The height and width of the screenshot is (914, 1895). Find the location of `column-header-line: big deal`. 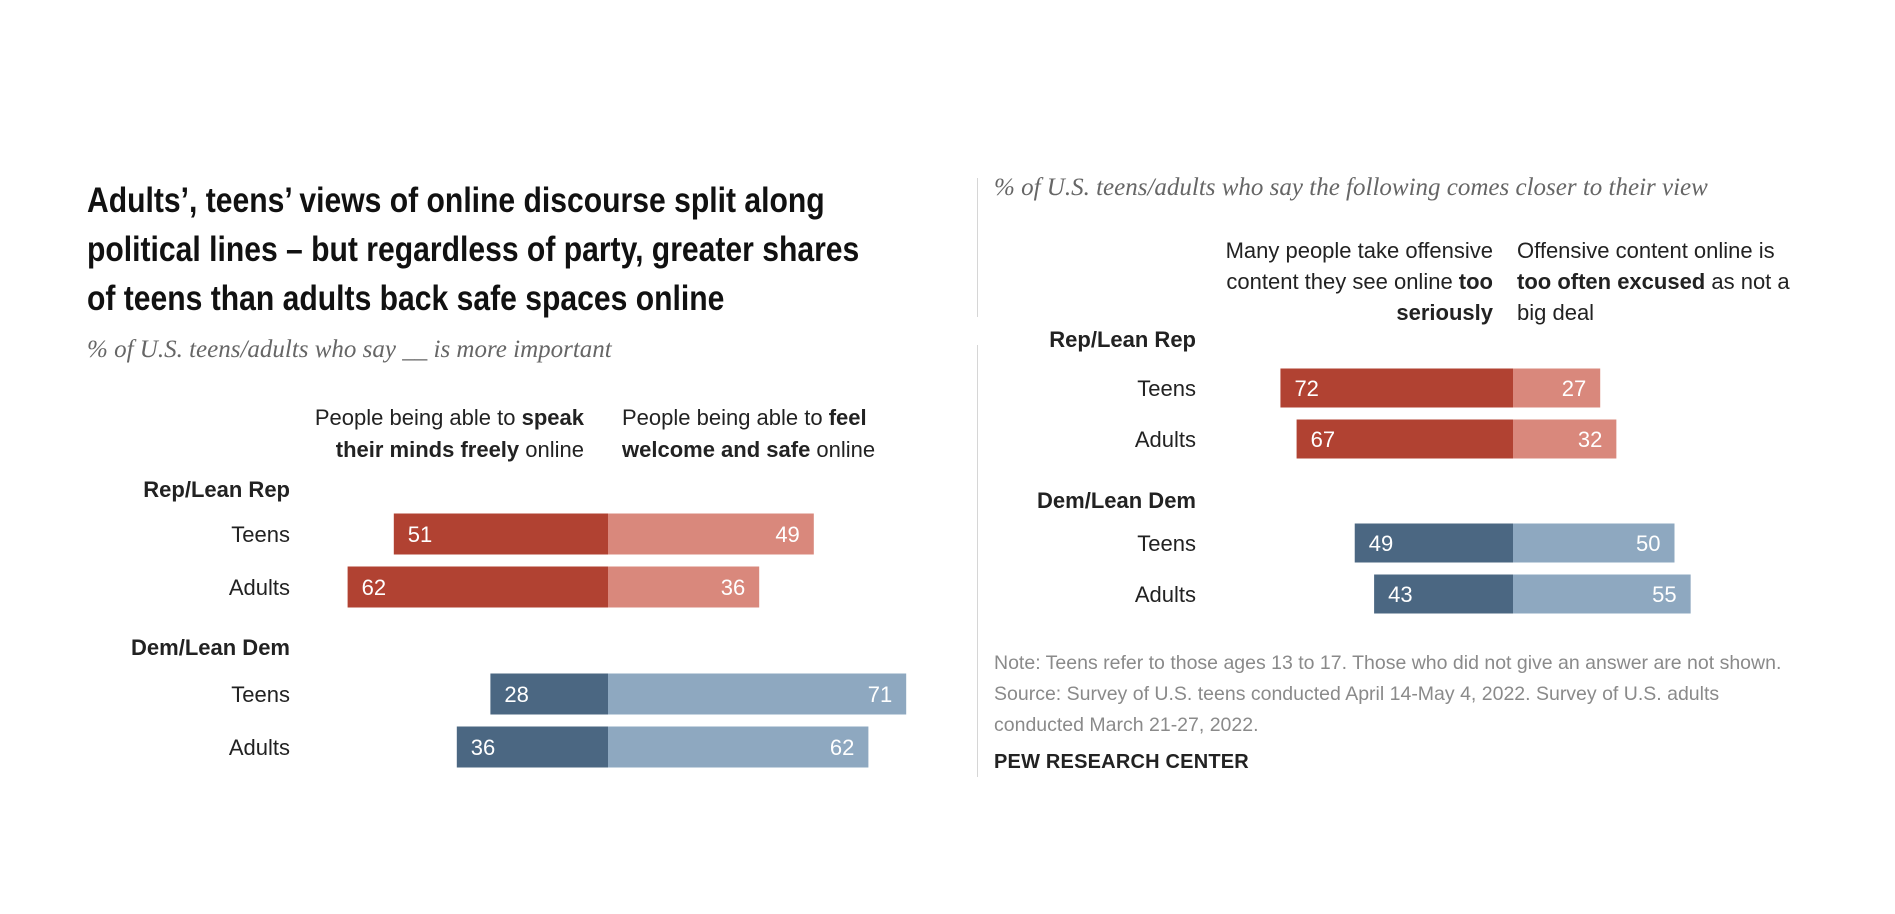

column-header-line: big deal is located at coordinates (1555, 312).